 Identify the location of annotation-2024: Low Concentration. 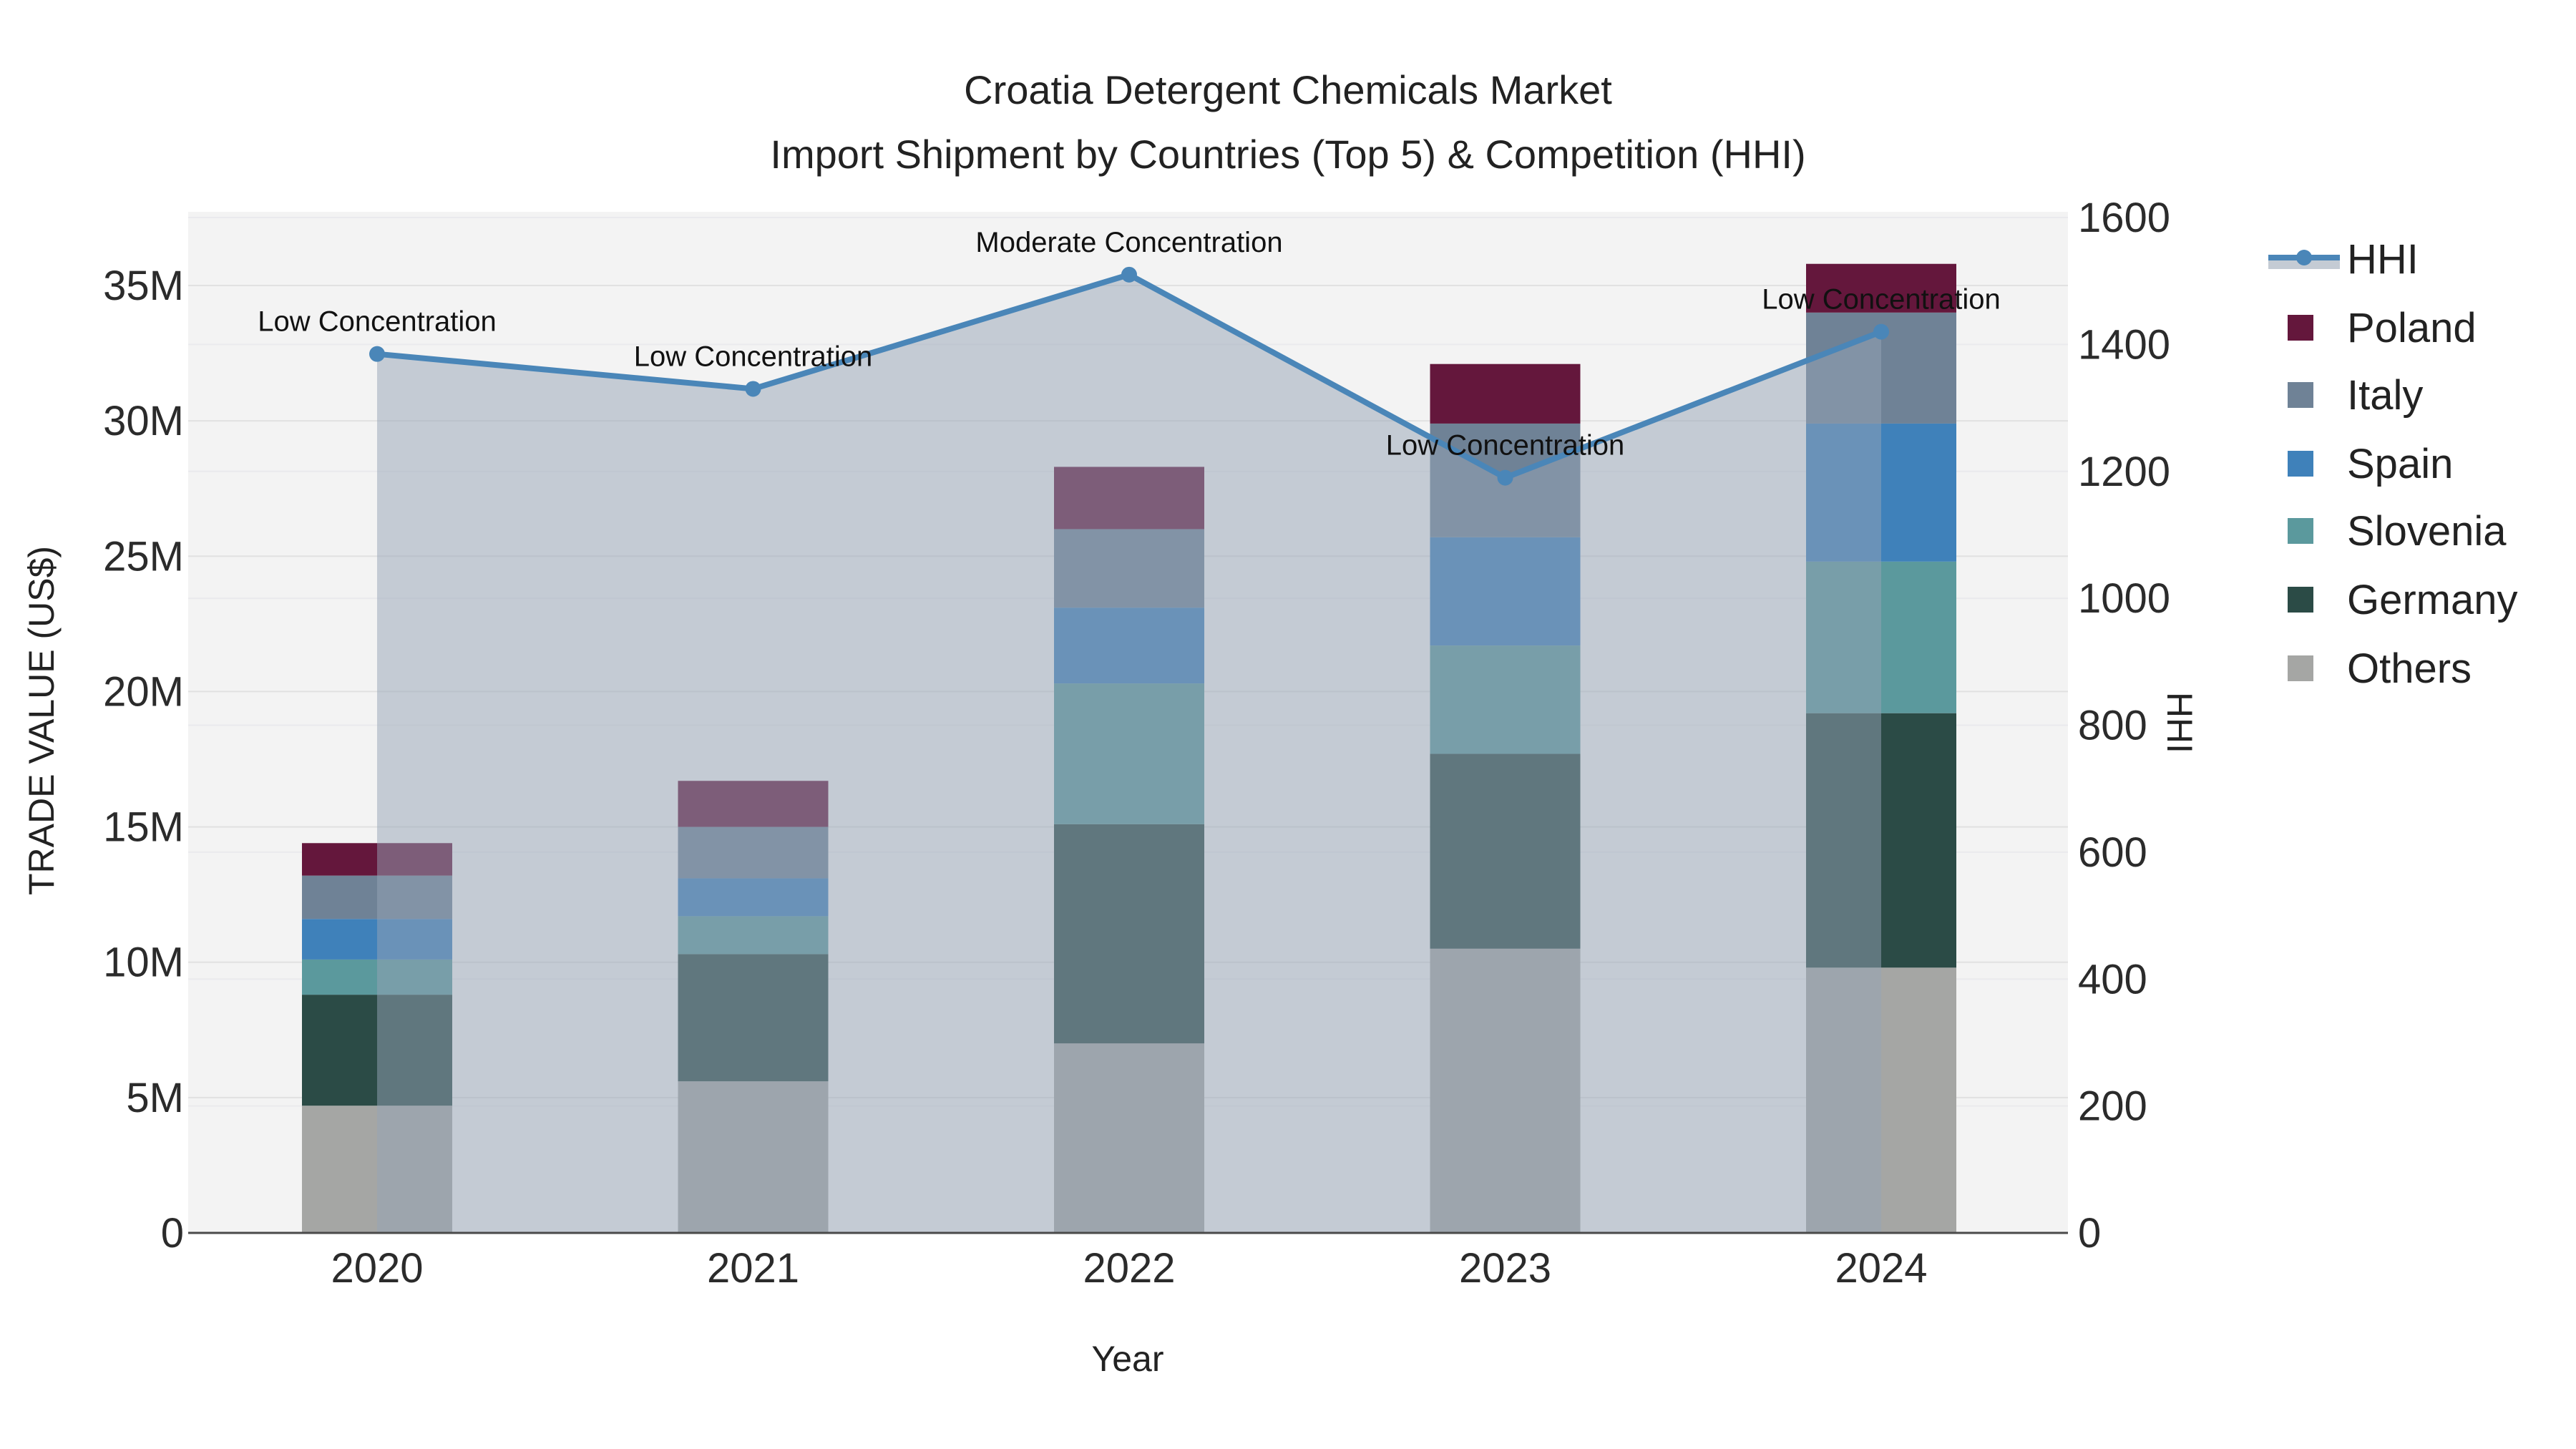
(1881, 300).